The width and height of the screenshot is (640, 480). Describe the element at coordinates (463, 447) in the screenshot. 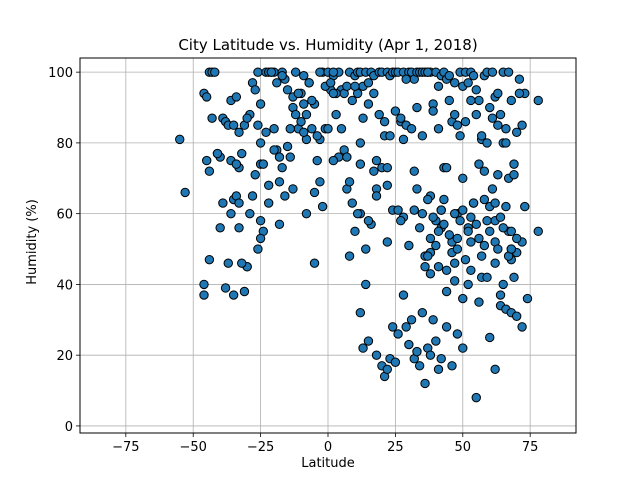

I see `x-tick-label: 50` at that location.